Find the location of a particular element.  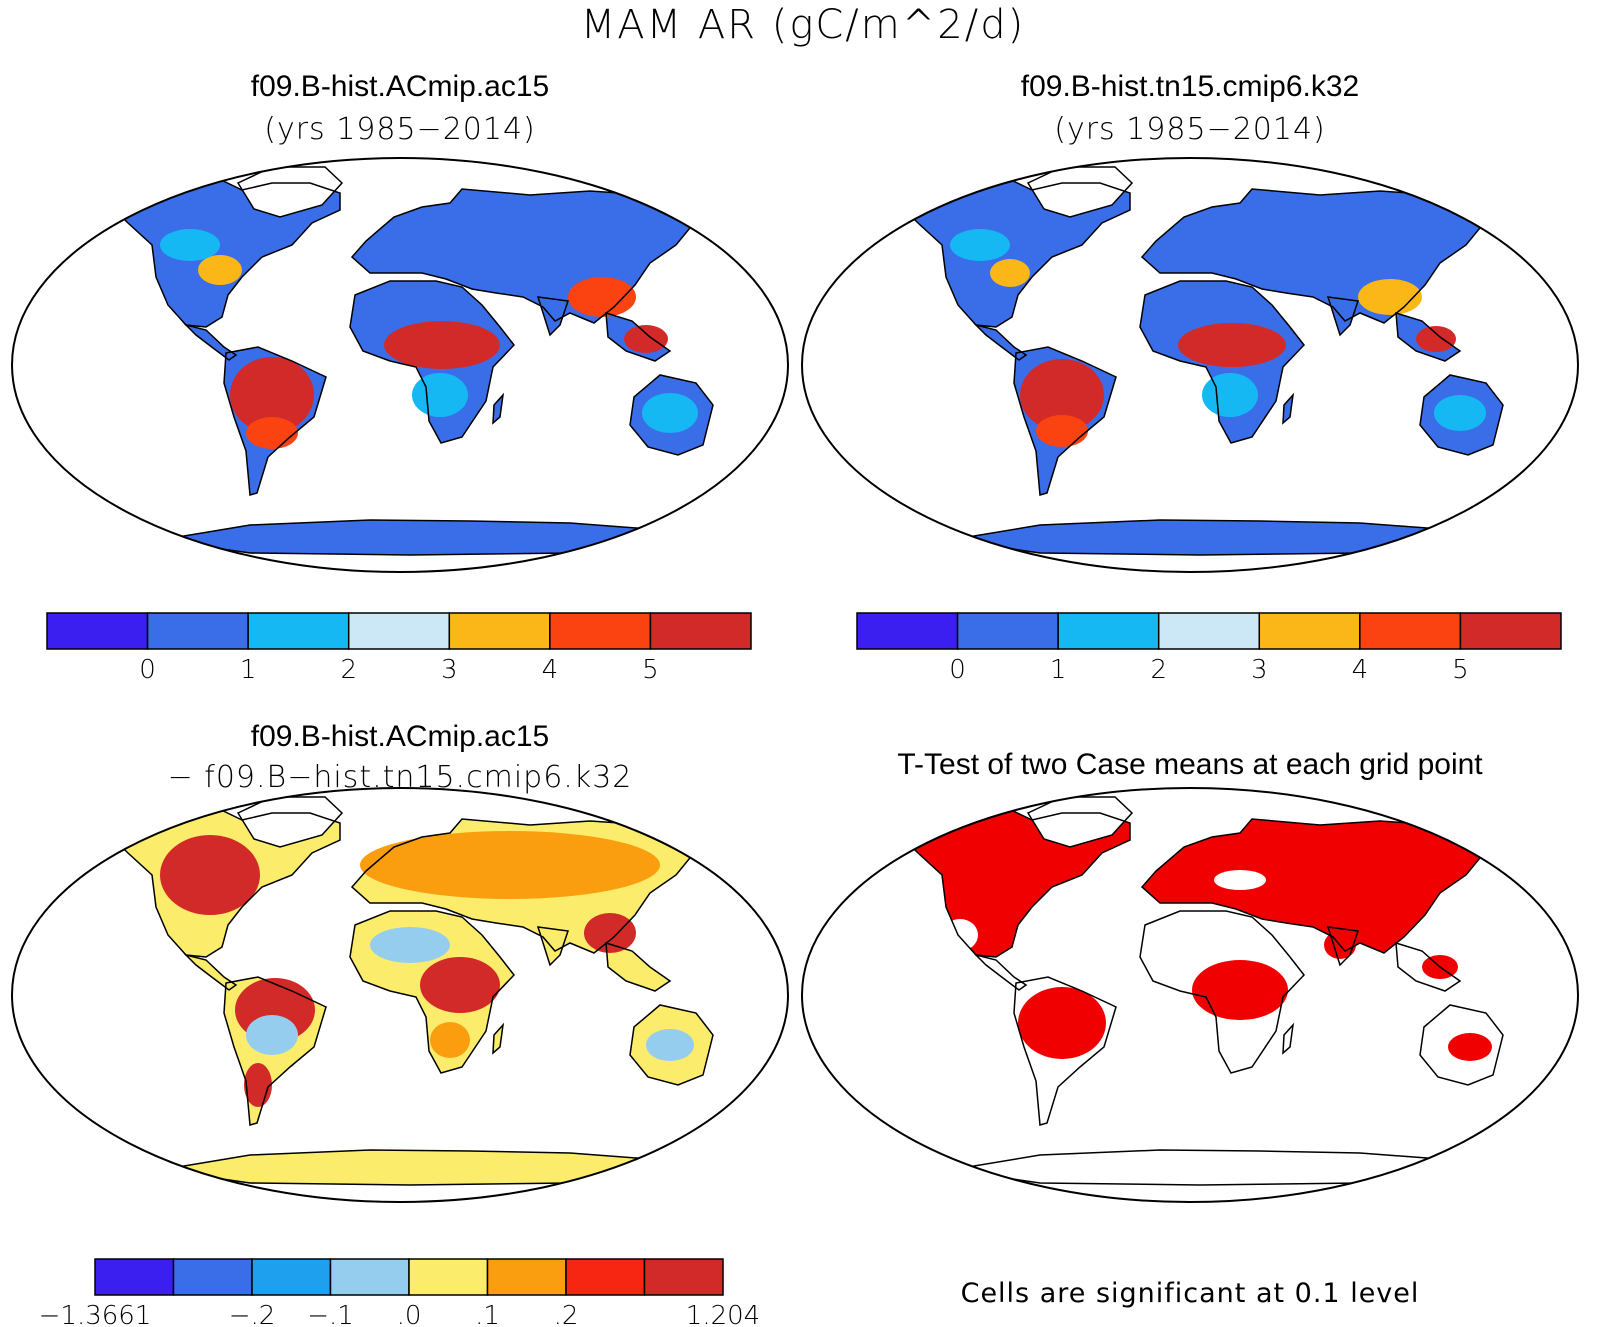

non-significant-gaps is located at coordinates (1104, 911).